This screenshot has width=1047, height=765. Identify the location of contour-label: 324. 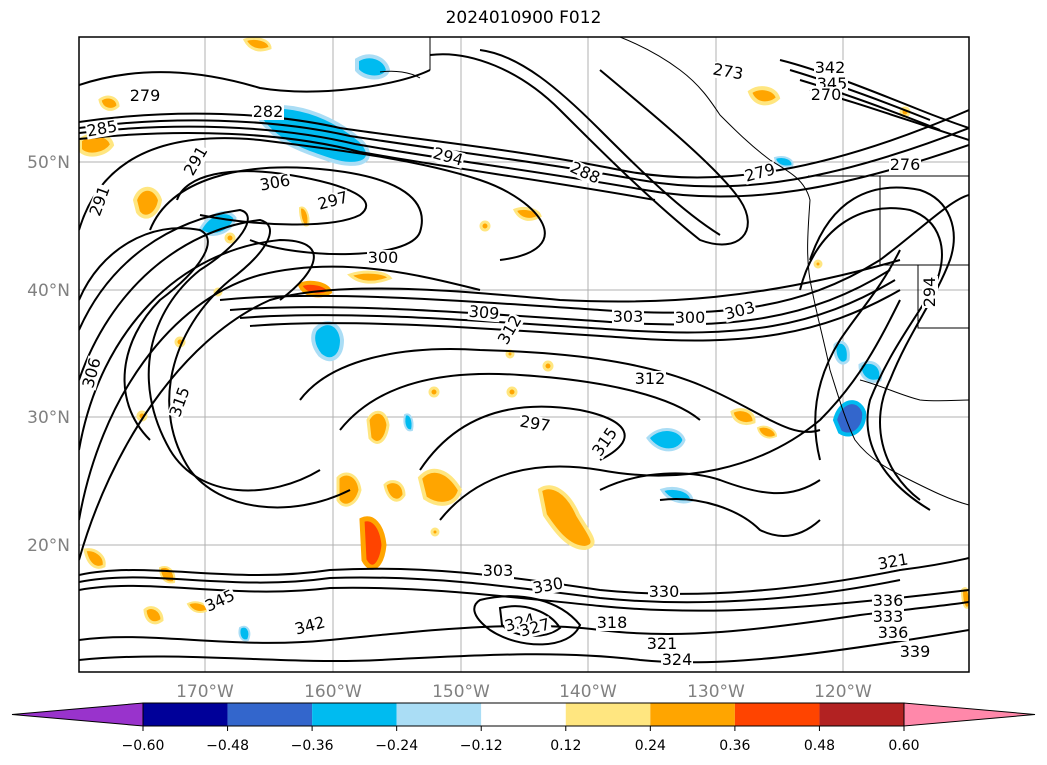
(677, 659).